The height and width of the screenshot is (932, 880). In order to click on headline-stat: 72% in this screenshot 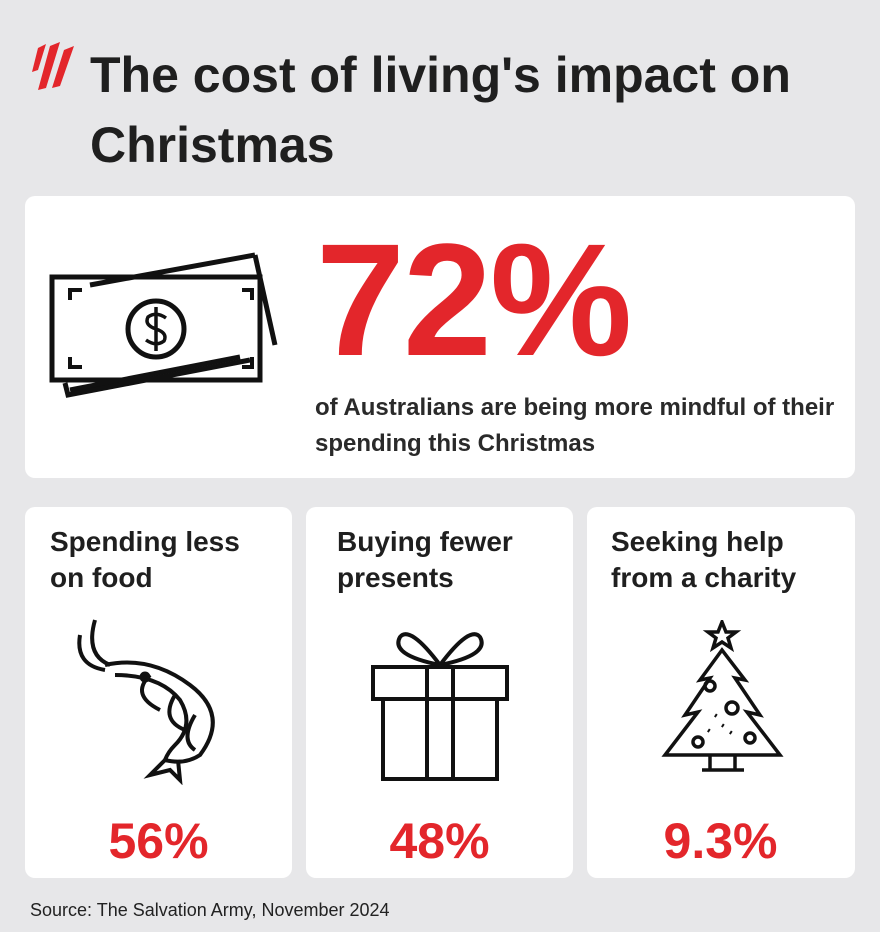, I will do `click(474, 299)`.